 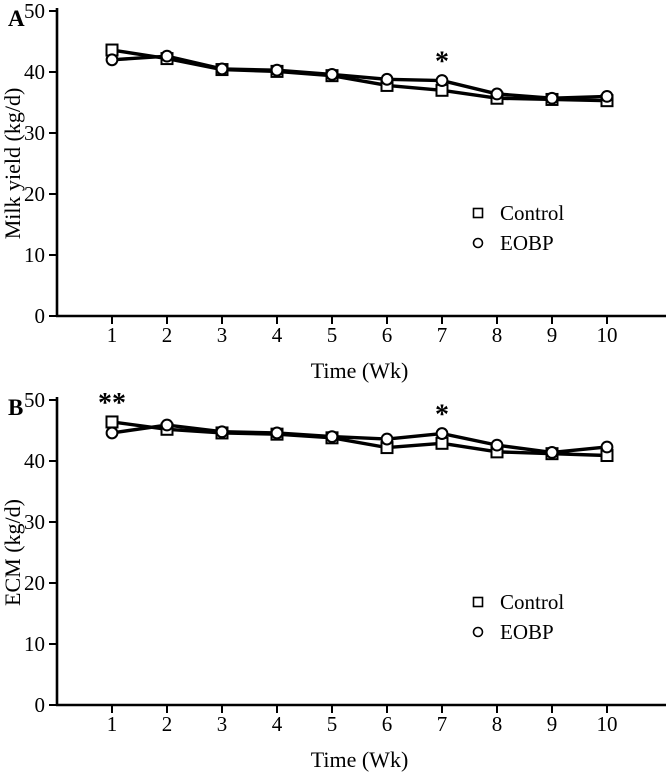 I want to click on y-axis-title: Milk yield (kg/d), so click(x=12, y=164).